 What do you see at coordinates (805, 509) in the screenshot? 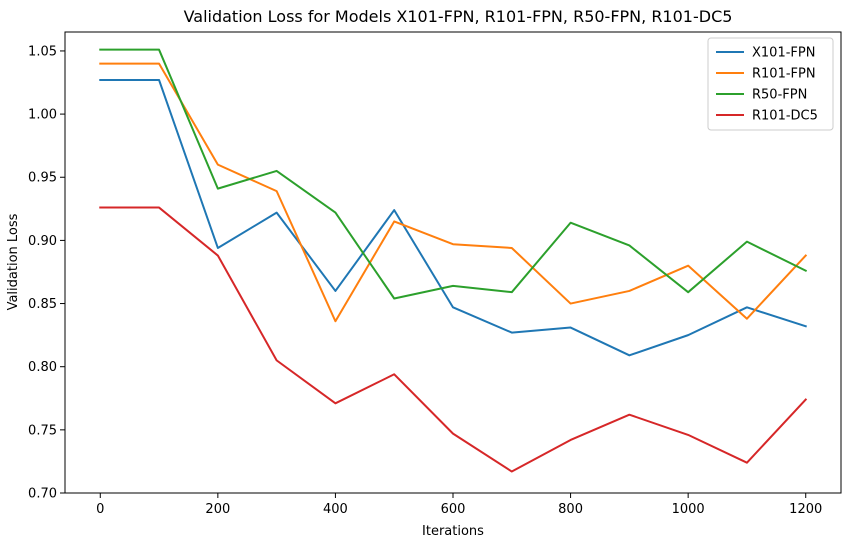
I see `x-tick-label: 1200` at bounding box center [805, 509].